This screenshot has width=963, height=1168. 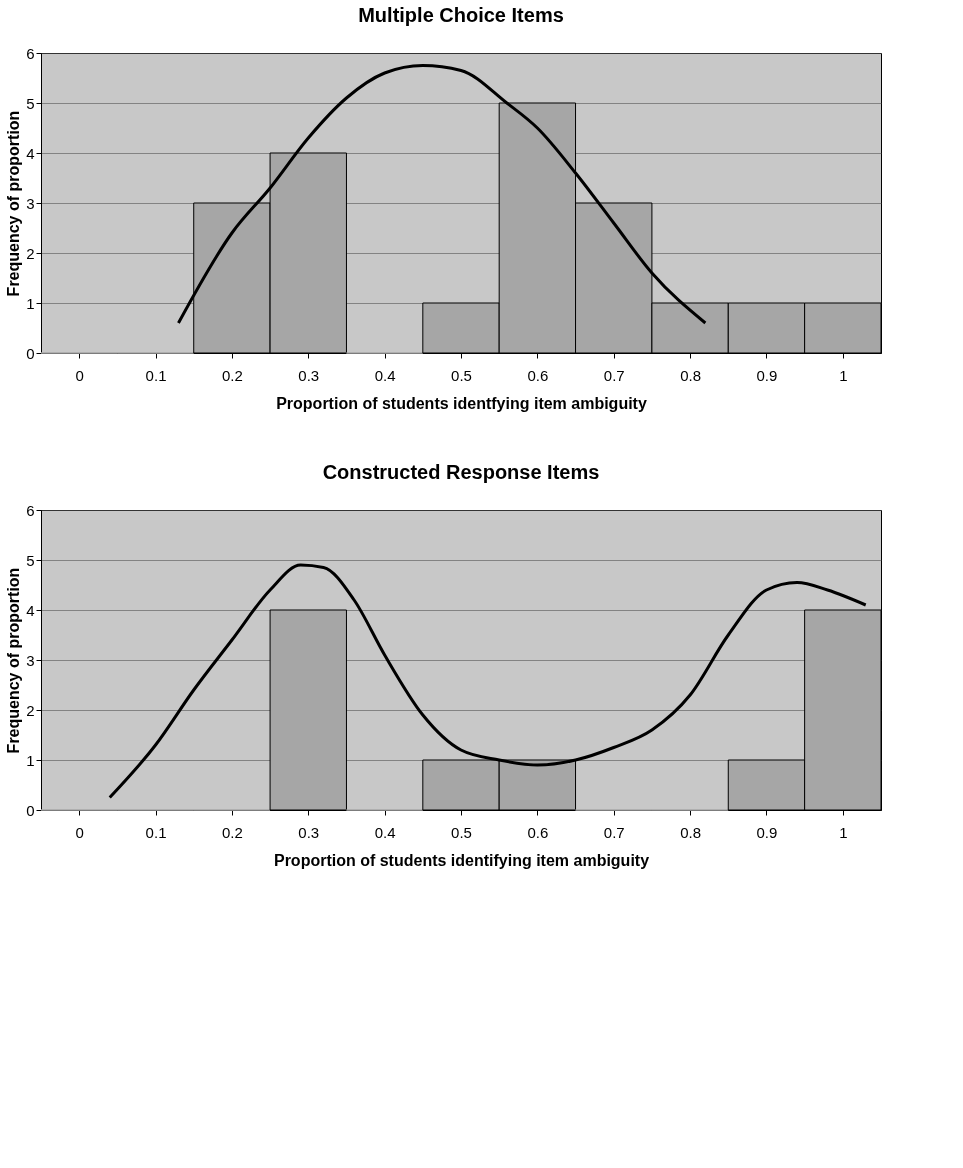 I want to click on x-axis-title: Proportion of students identfying item ambiguity, so click(x=461, y=403).